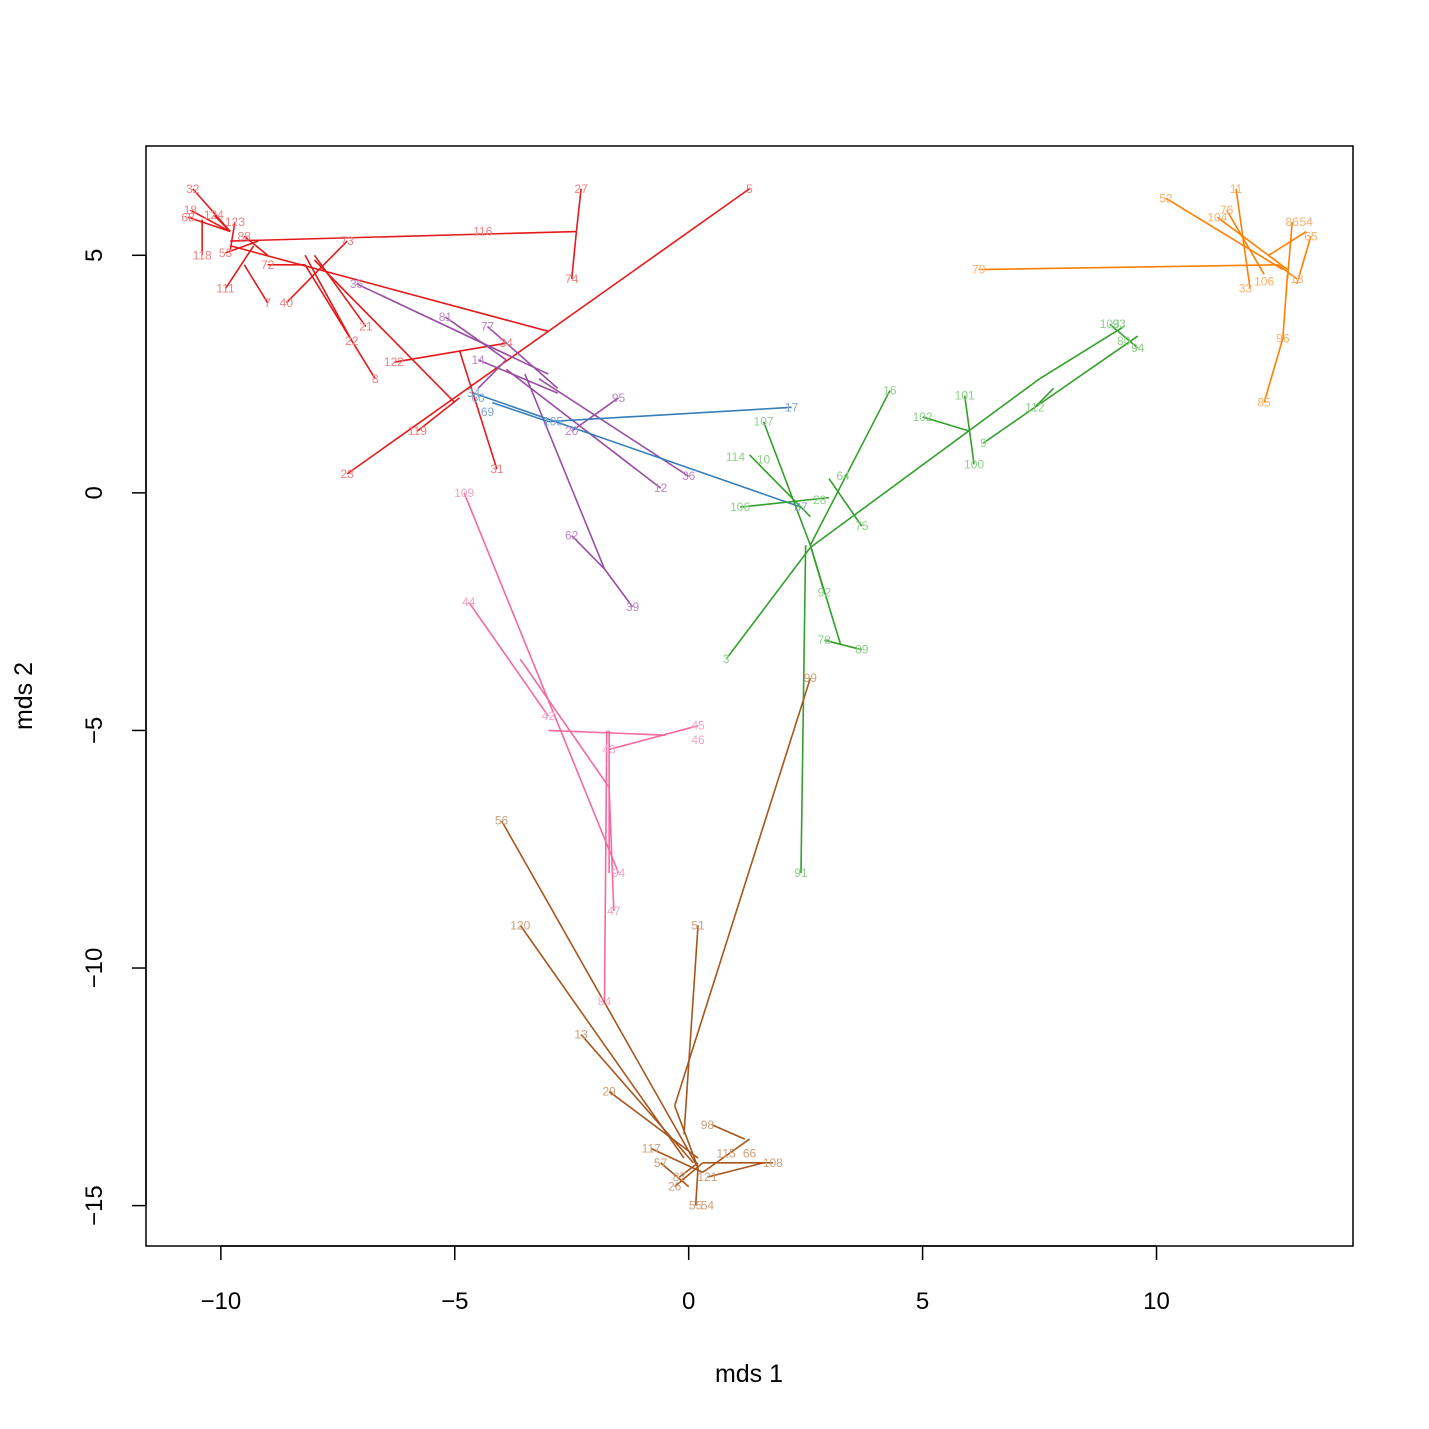 This screenshot has width=1429, height=1429. Describe the element at coordinates (1307, 222) in the screenshot. I see `point-label: 54` at that location.